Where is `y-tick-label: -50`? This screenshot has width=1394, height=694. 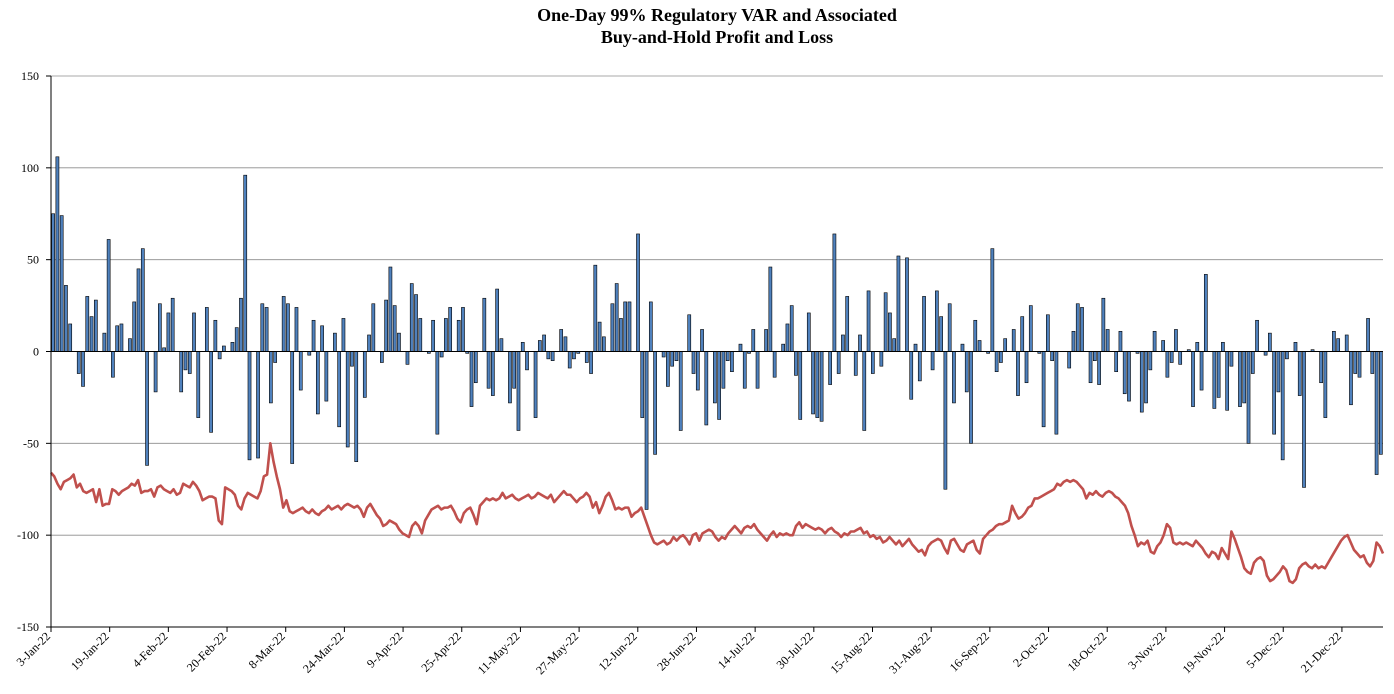
y-tick-label: -50 is located at coordinates (31, 443).